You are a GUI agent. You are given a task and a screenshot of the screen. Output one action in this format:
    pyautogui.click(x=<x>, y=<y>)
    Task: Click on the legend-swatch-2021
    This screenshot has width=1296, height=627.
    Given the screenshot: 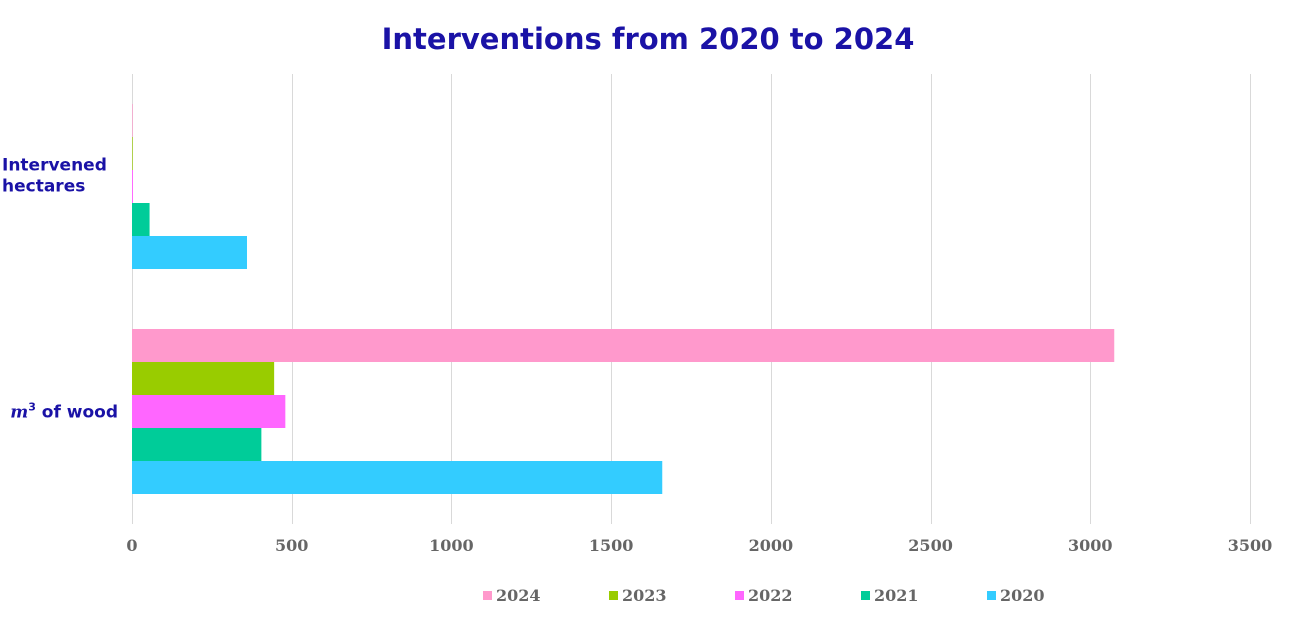 What is the action you would take?
    pyautogui.click(x=865, y=595)
    